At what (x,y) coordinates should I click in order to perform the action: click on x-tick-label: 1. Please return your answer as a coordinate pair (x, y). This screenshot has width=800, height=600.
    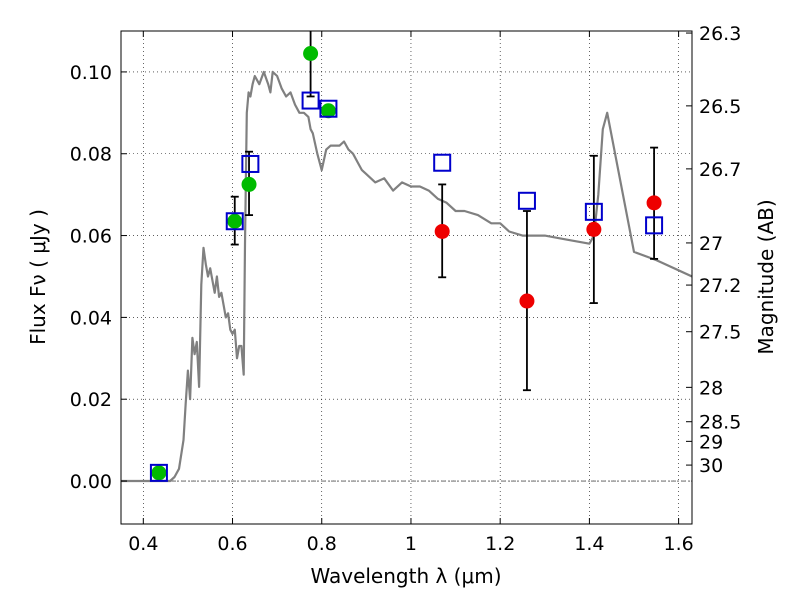
    Looking at the image, I should click on (411, 544).